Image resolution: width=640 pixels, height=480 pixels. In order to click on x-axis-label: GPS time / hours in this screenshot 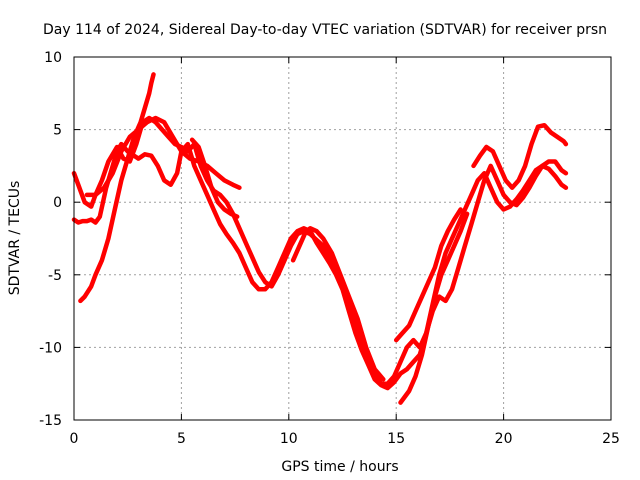, I will do `click(339, 467)`.